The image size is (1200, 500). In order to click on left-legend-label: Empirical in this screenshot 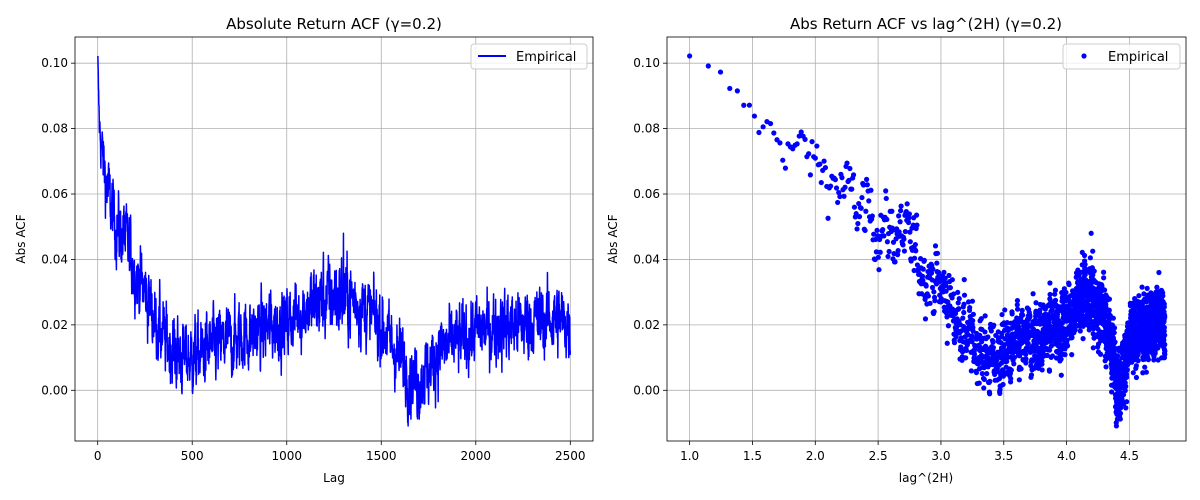, I will do `click(546, 57)`.